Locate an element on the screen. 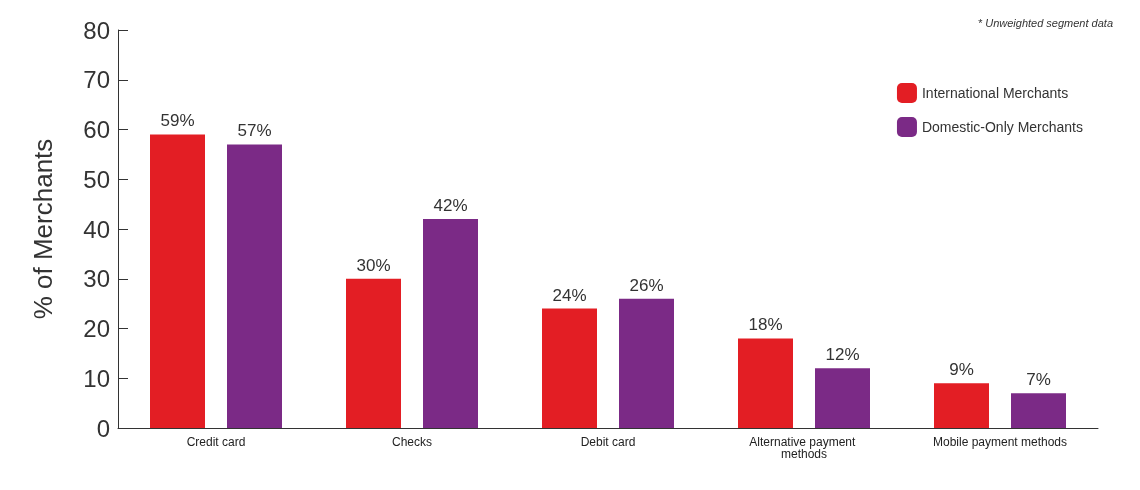 This screenshot has height=490, width=1140. text: * Unweighted segment data is located at coordinates (1045, 22).